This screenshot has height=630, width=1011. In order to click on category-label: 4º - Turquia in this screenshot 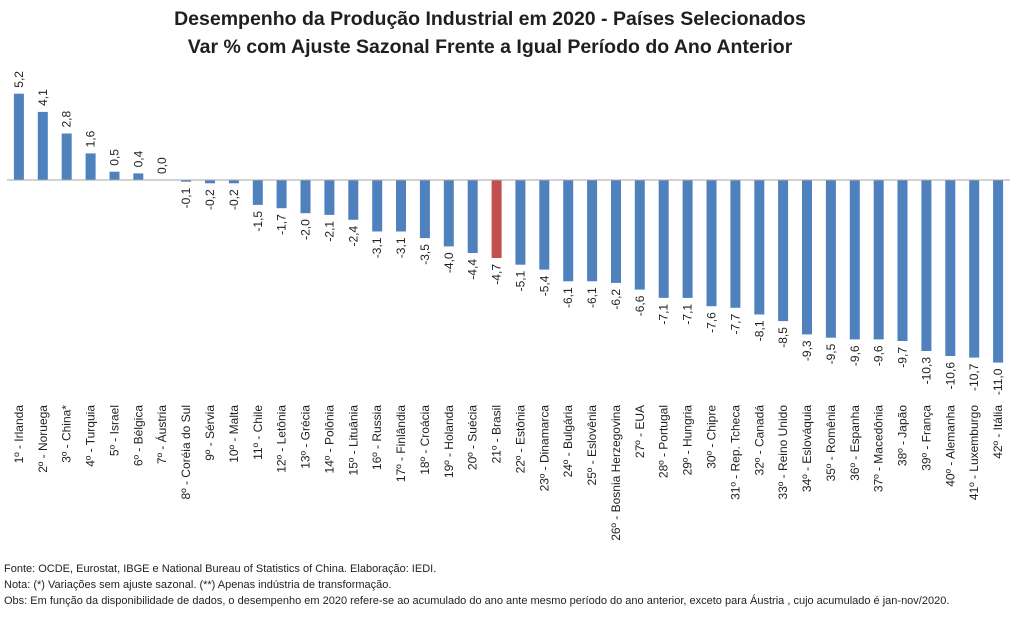, I will do `click(91, 436)`.